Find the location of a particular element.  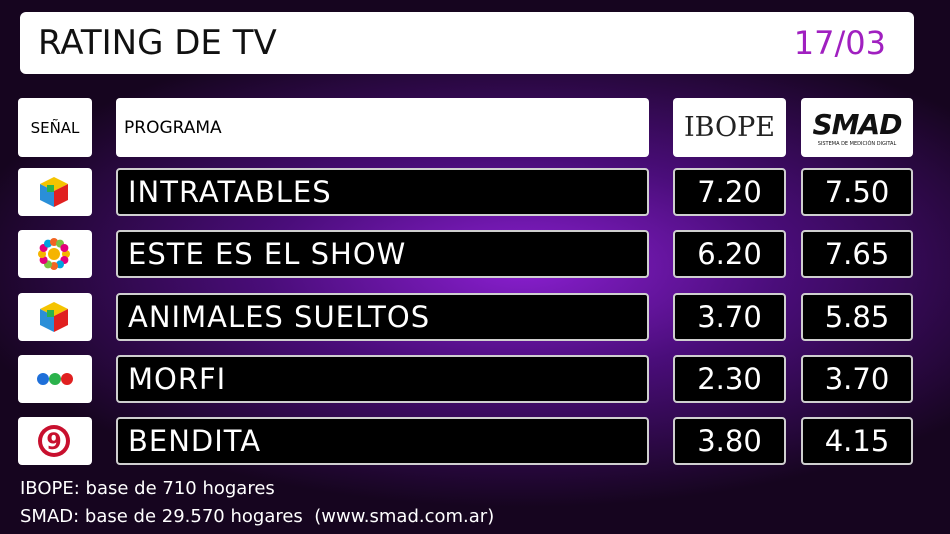

program-name: INTRATABLES is located at coordinates (382, 192).